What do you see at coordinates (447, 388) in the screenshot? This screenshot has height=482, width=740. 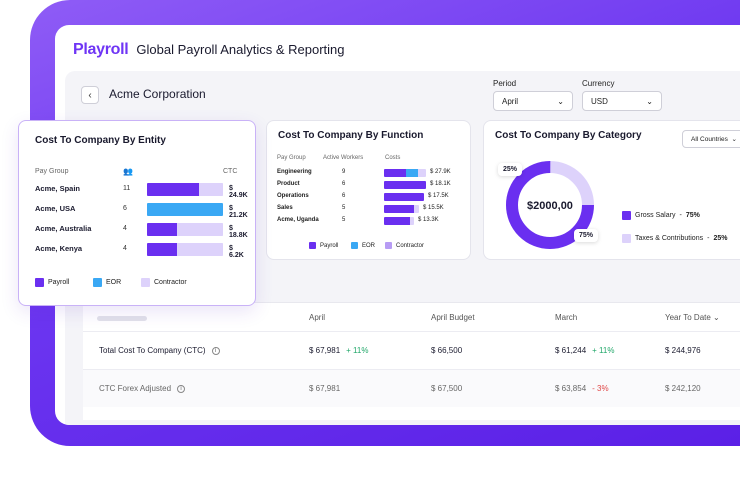 I see `cell-budget: $ 67,500` at bounding box center [447, 388].